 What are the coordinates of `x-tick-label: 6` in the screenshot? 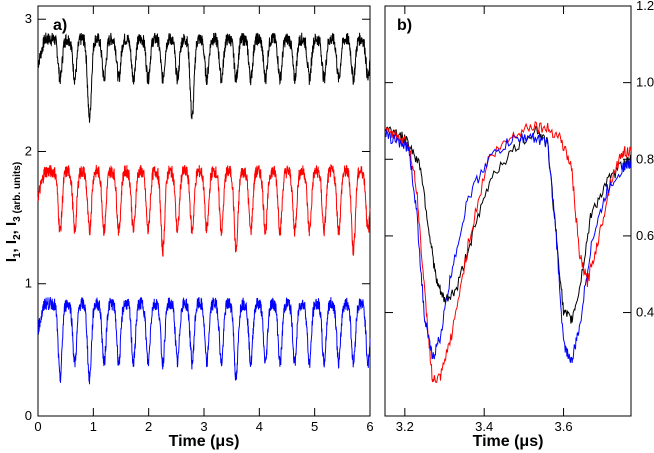 It's located at (369, 426).